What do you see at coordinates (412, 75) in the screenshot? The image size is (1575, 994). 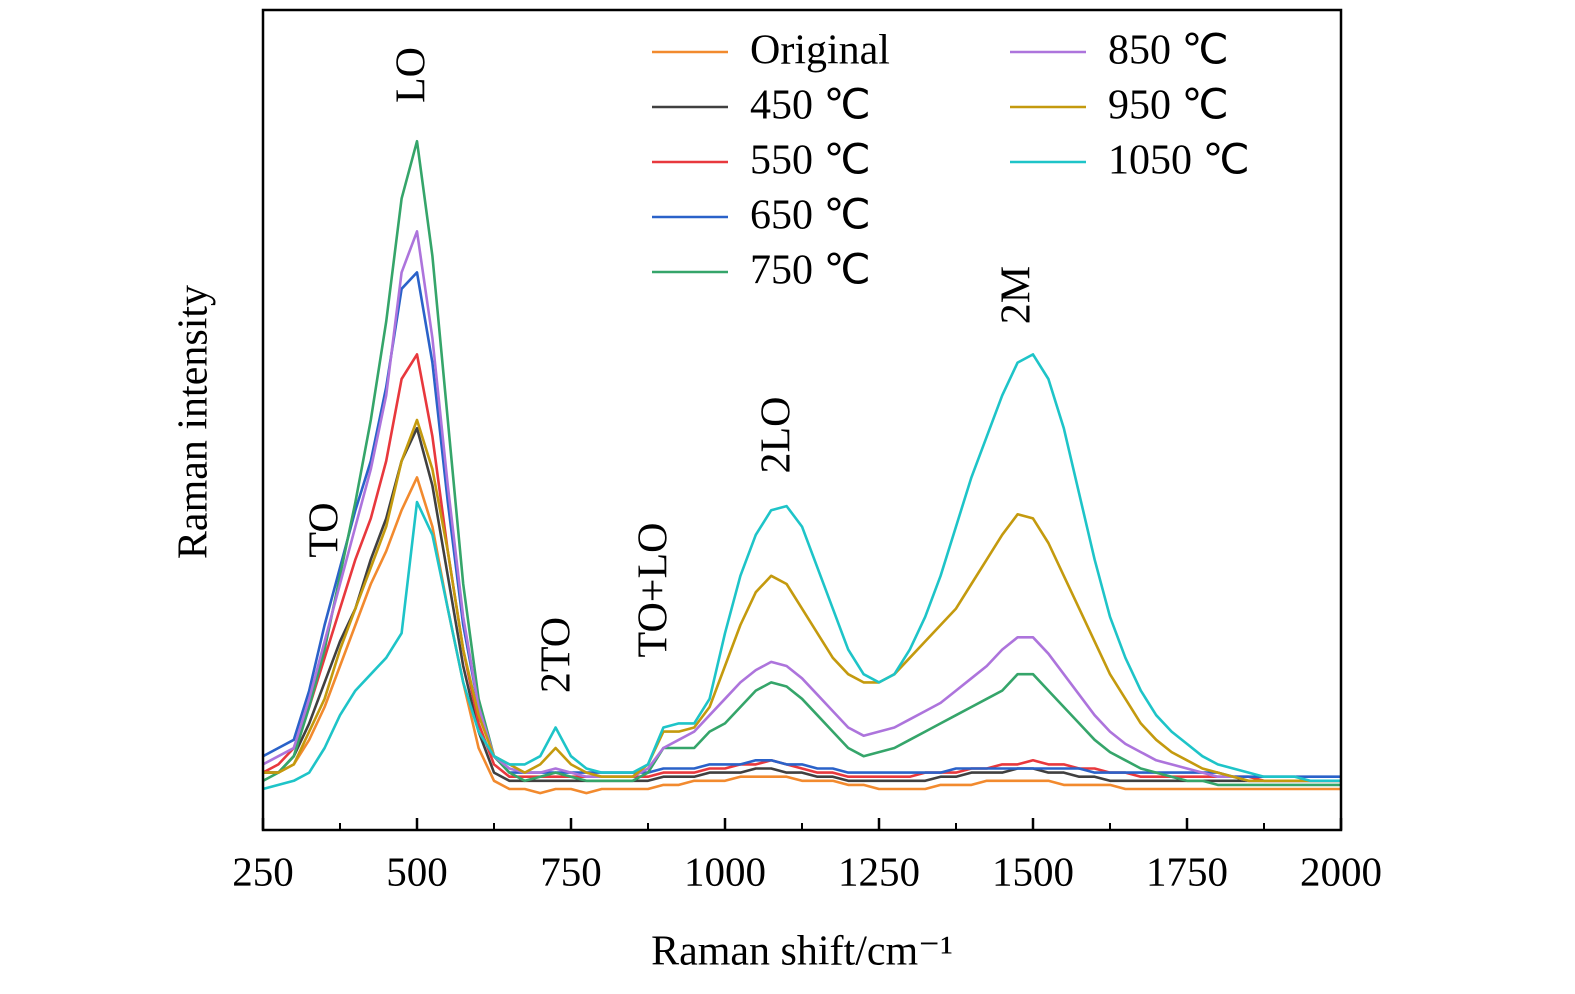 I see `peak-annotation: LO` at bounding box center [412, 75].